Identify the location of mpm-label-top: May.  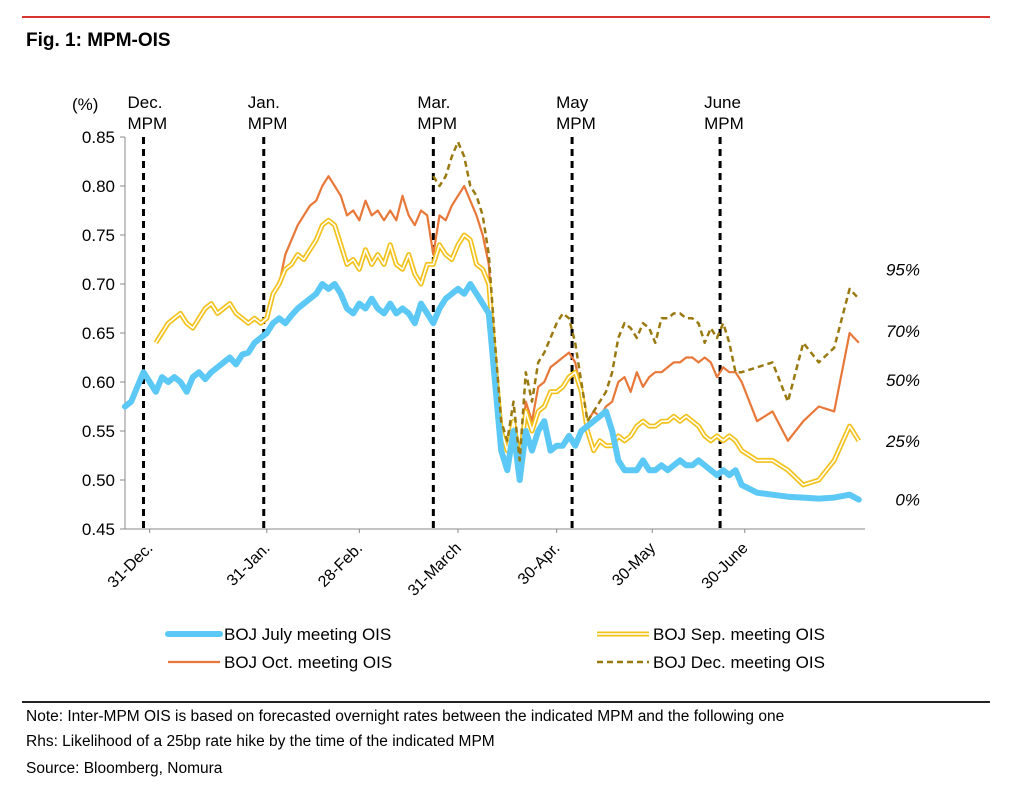
(572, 102).